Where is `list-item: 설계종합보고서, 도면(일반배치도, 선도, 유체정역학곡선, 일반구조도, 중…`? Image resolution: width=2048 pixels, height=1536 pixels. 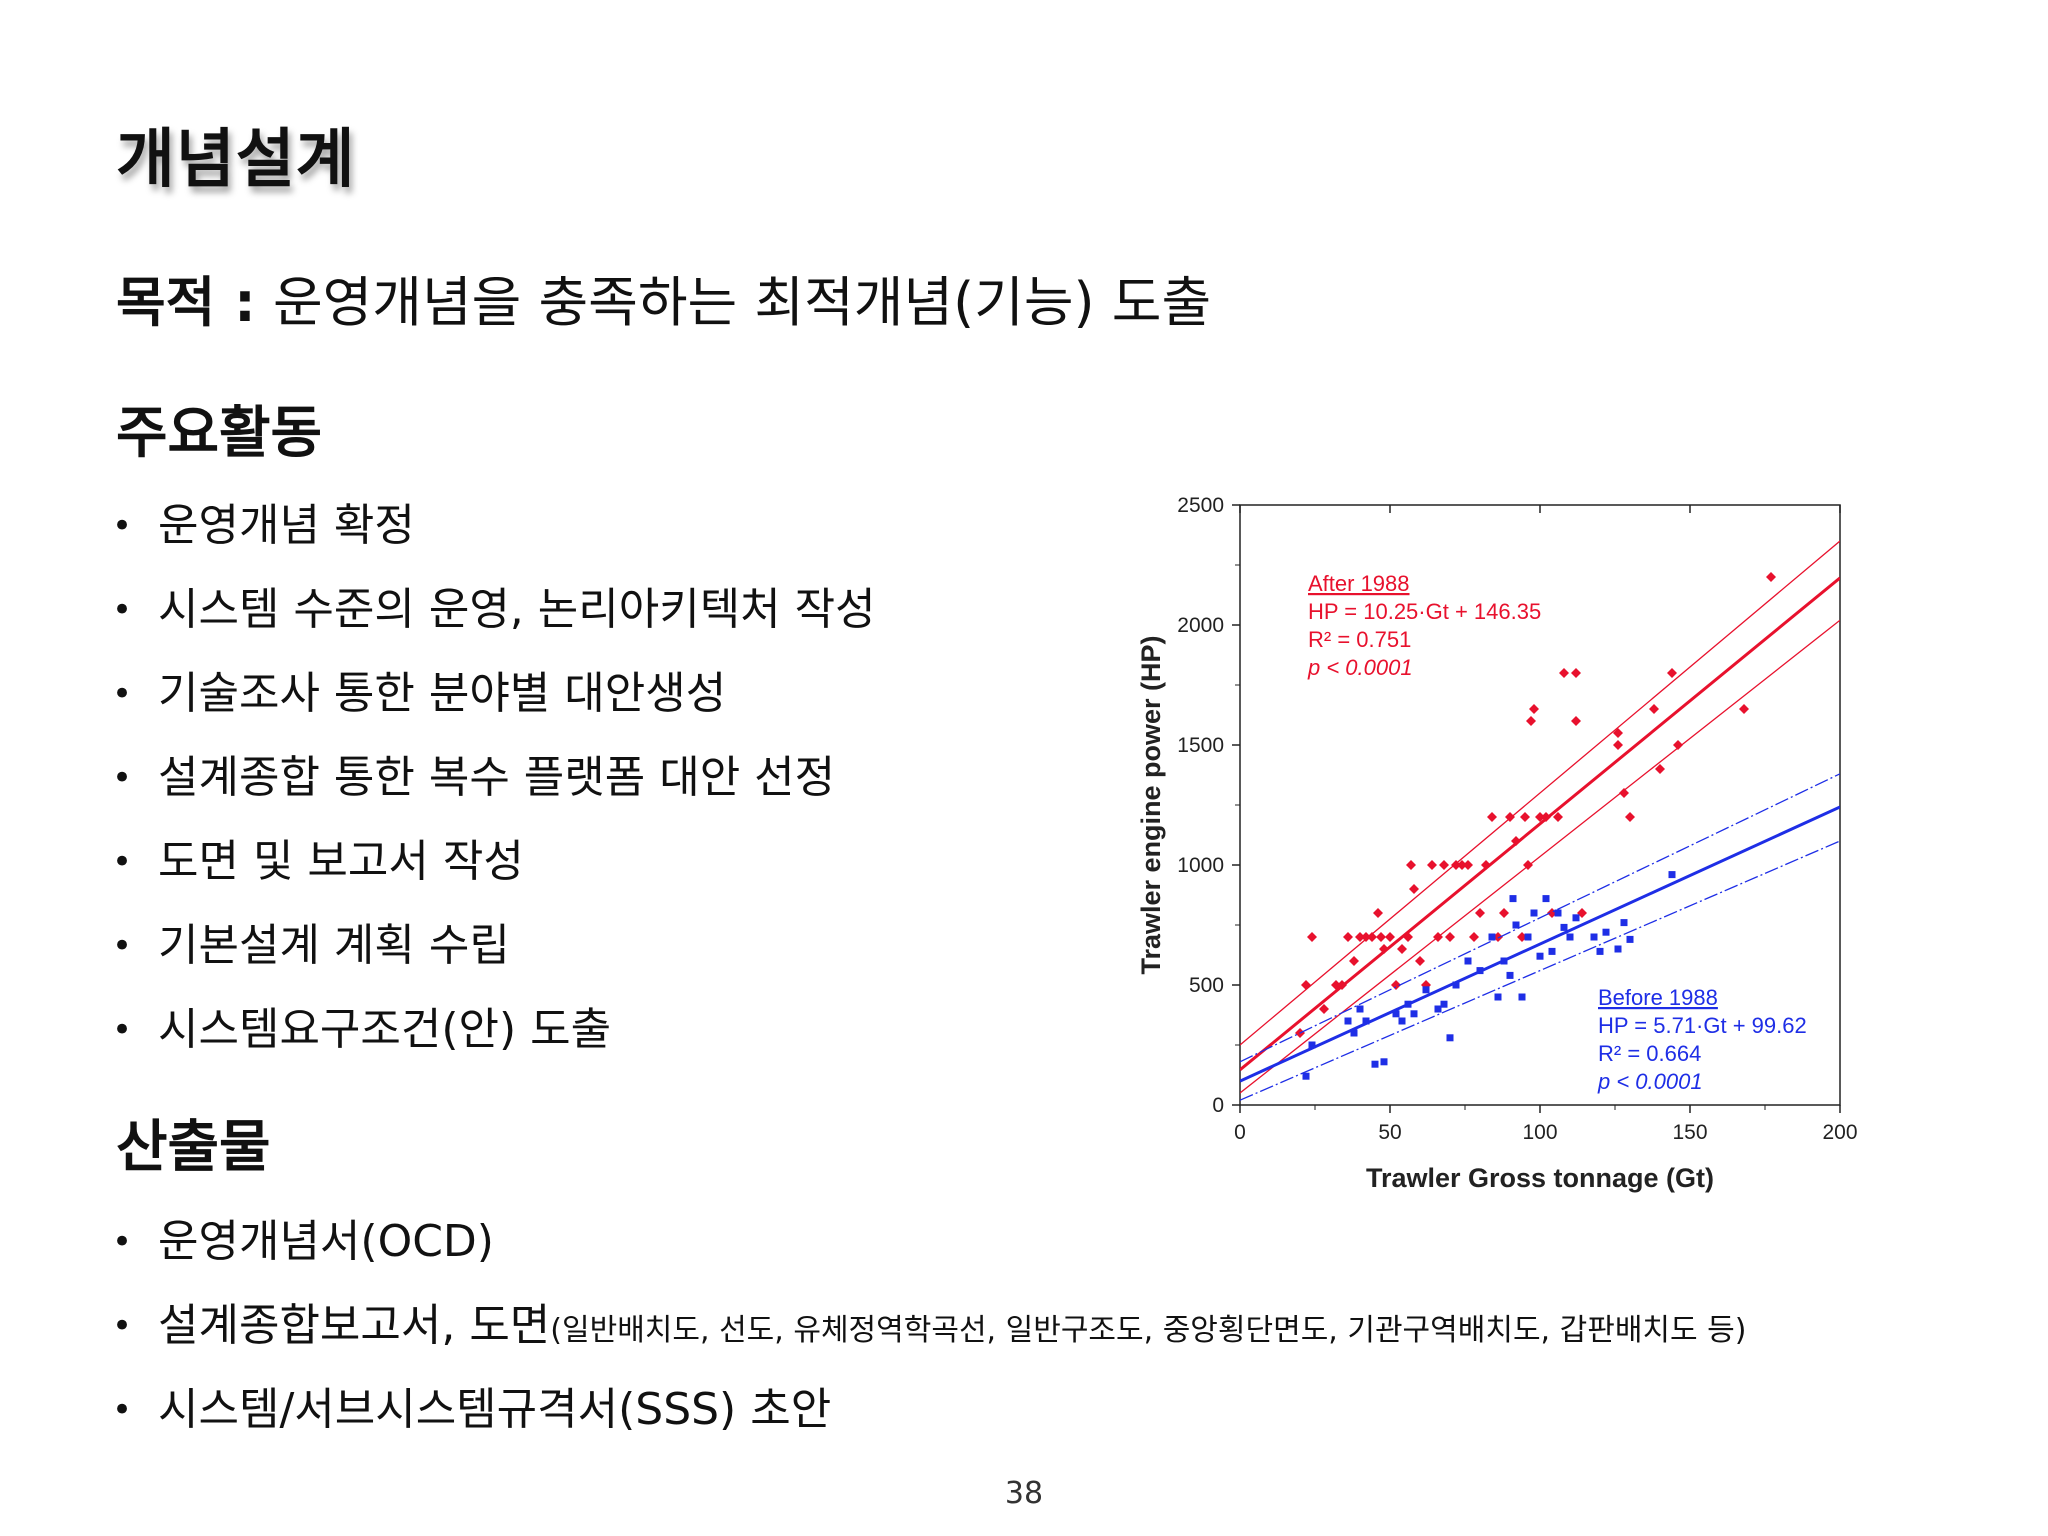
list-item: 설계종합보고서, 도면(일반배치도, 선도, 유체정역학곡선, 일반구조도, 중… is located at coordinates (929, 1326).